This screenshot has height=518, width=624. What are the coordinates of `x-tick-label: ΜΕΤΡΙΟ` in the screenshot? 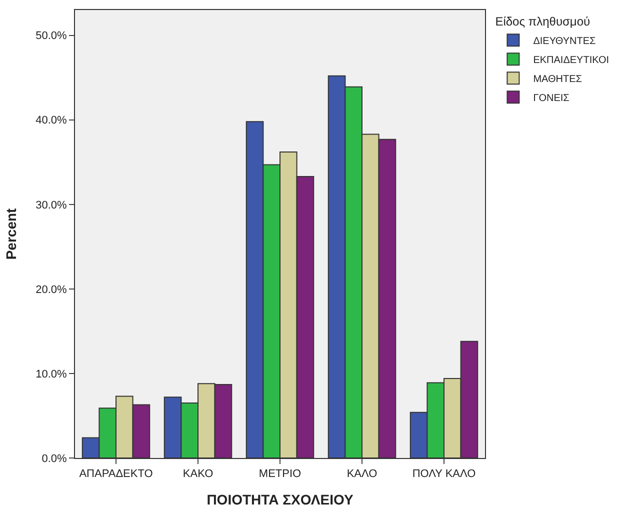 It's located at (280, 474).